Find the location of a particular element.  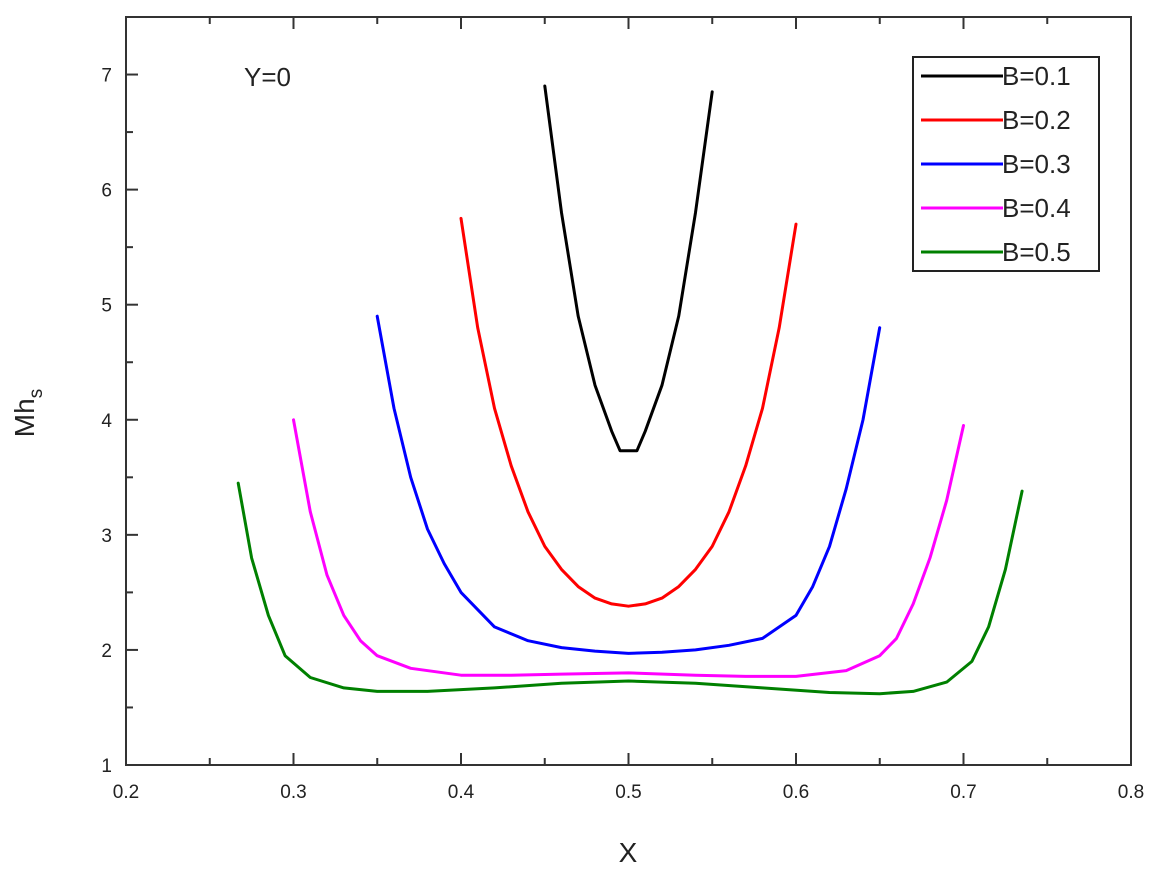

y-tick-label: 3 is located at coordinates (106, 536).